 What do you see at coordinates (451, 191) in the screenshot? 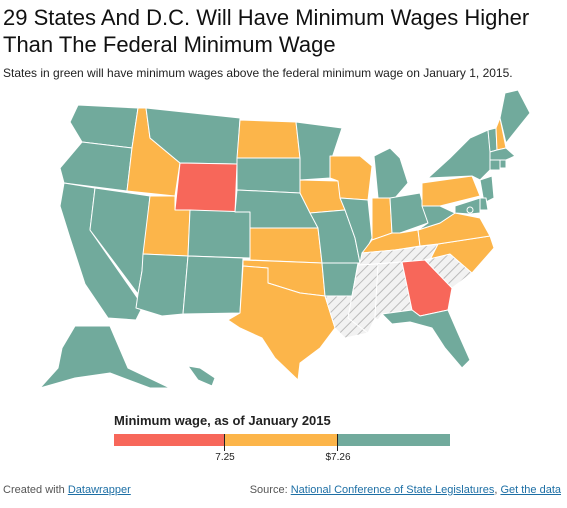
I see `state-PA` at bounding box center [451, 191].